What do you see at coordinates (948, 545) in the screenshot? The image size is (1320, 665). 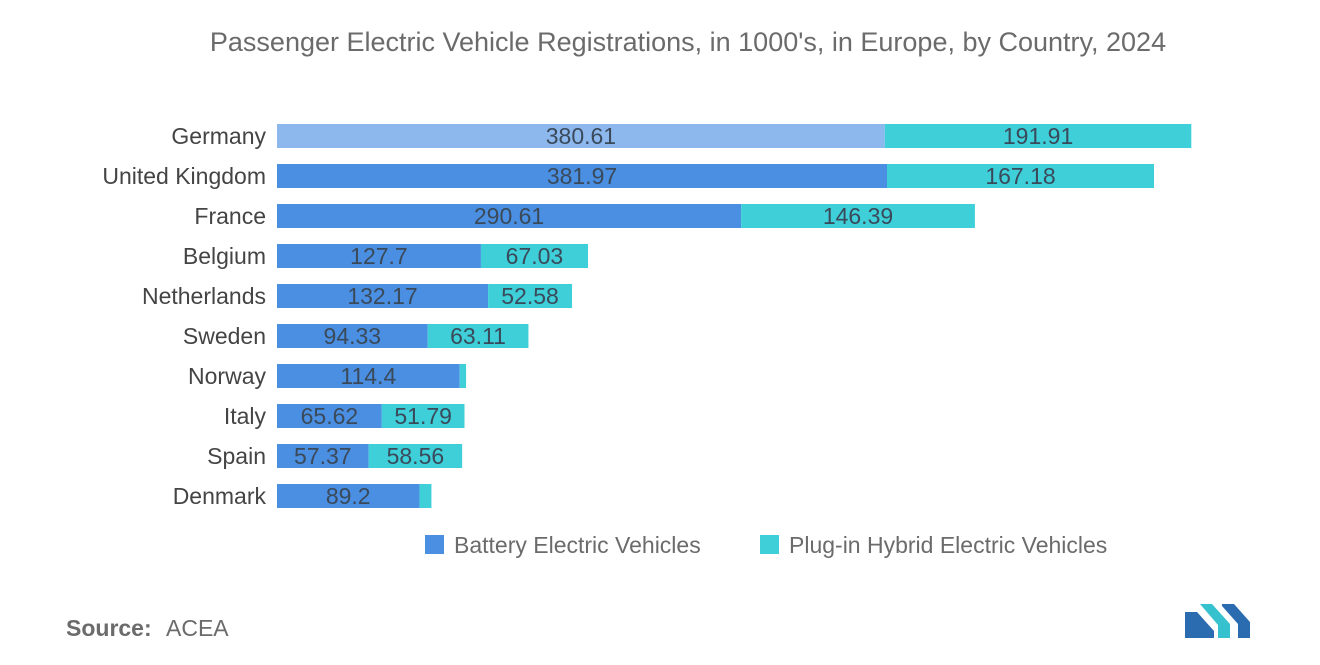 I see `legend-label-phev: Plug-in Hybrid Electric Vehicles` at bounding box center [948, 545].